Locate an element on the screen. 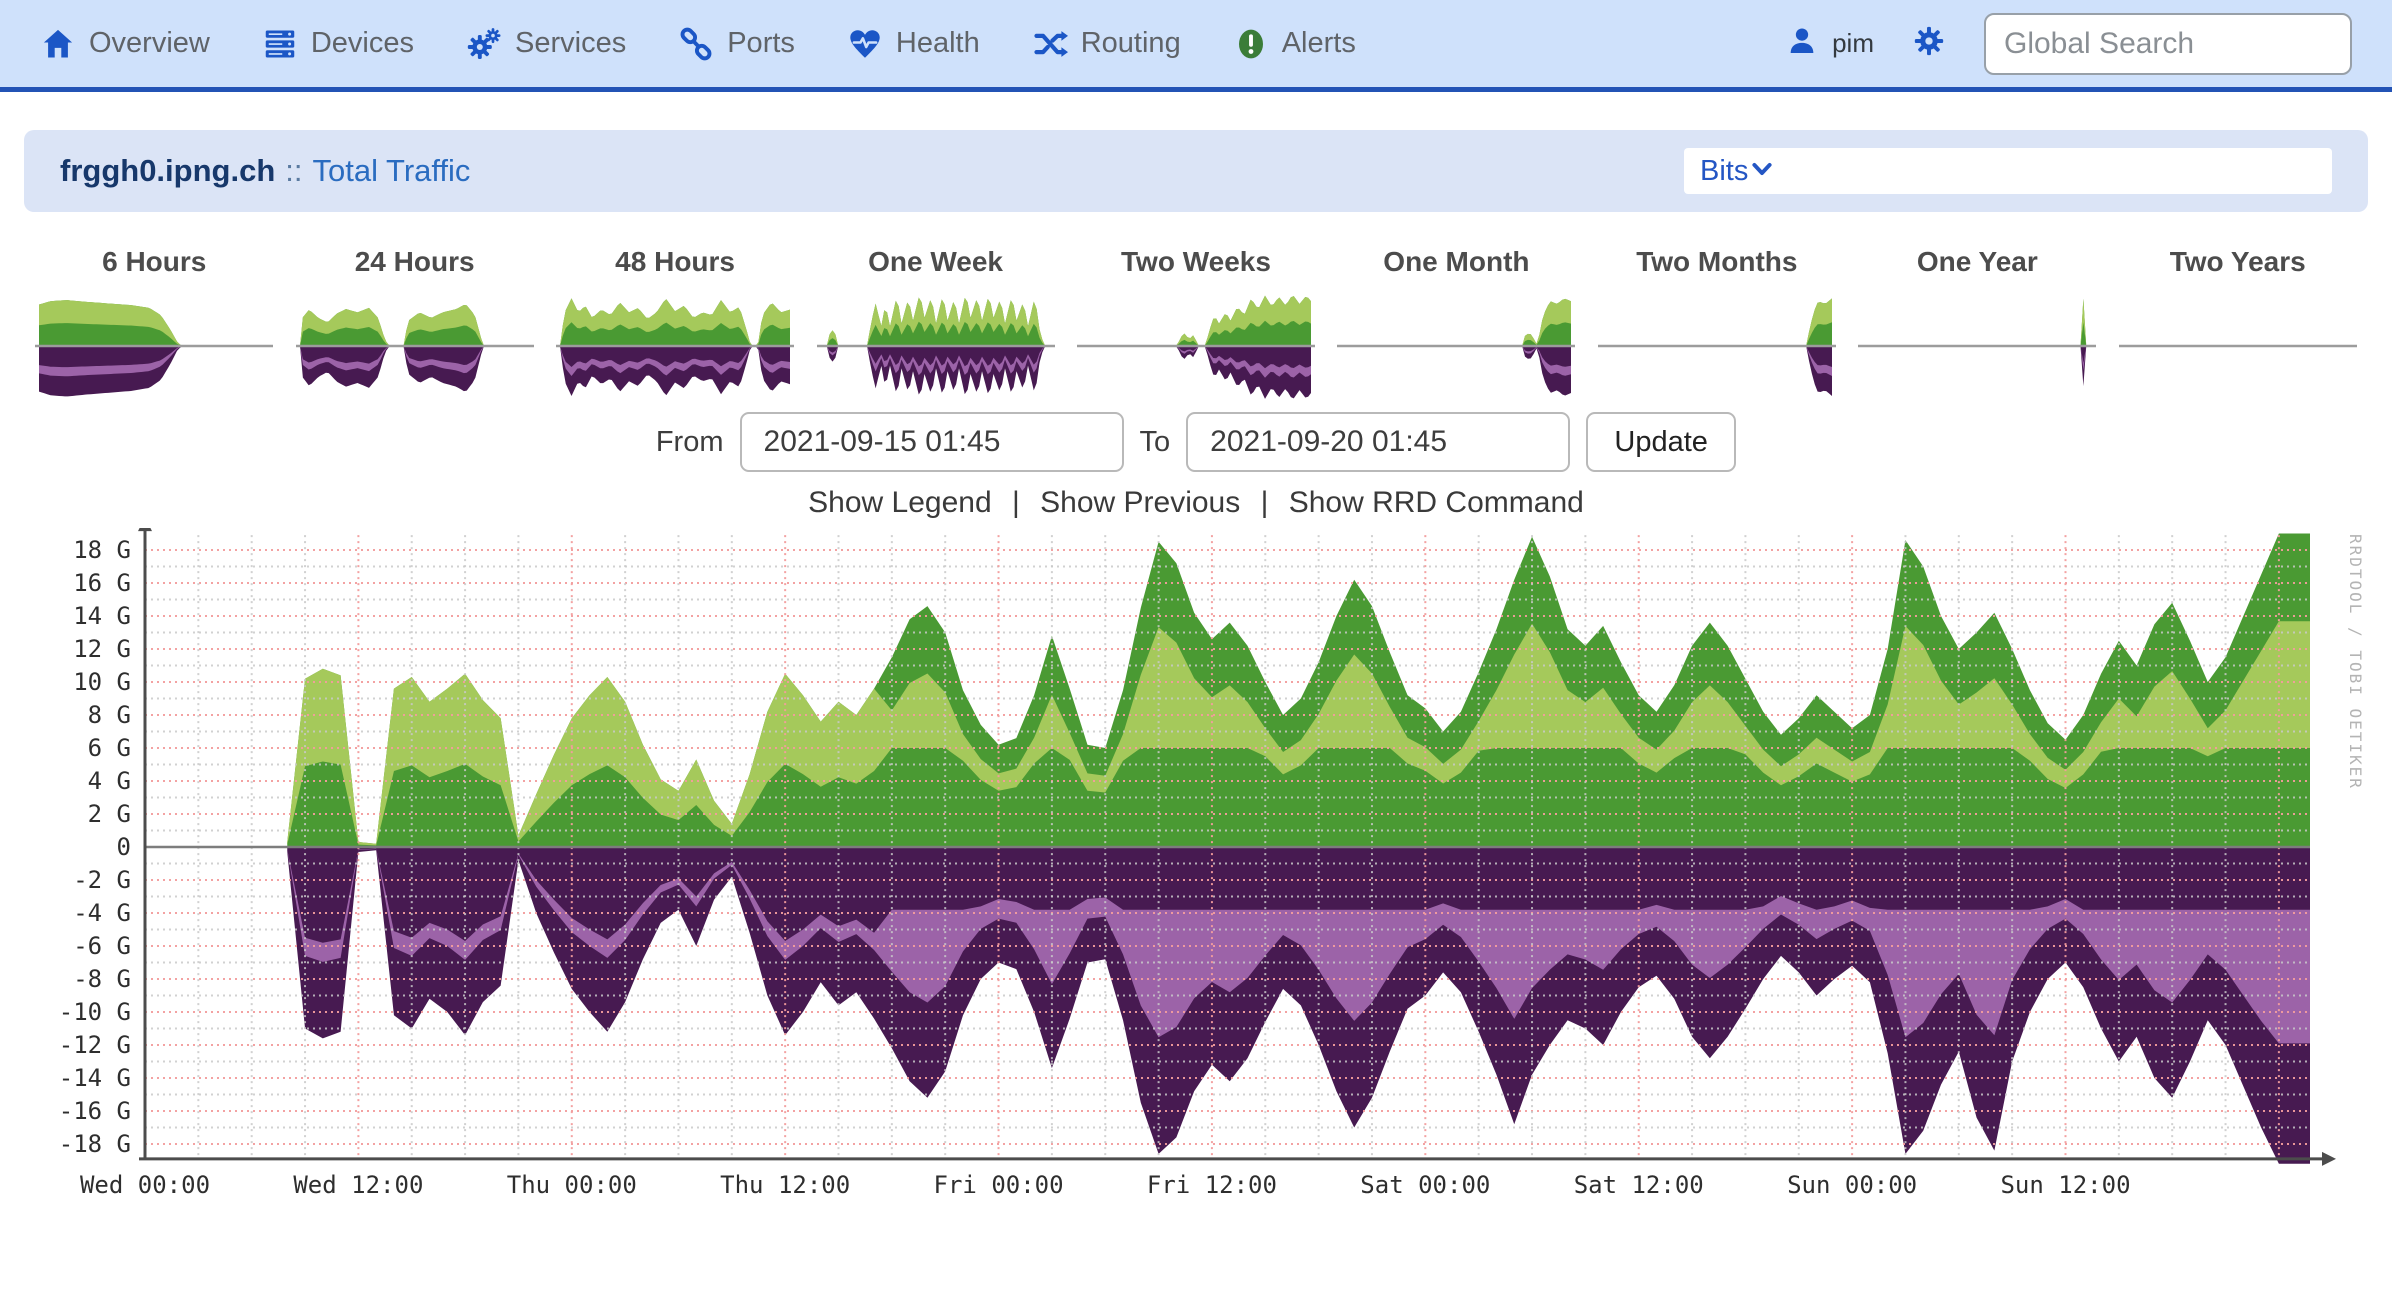 This screenshot has width=2392, height=1294. user-name: pim is located at coordinates (1853, 43).